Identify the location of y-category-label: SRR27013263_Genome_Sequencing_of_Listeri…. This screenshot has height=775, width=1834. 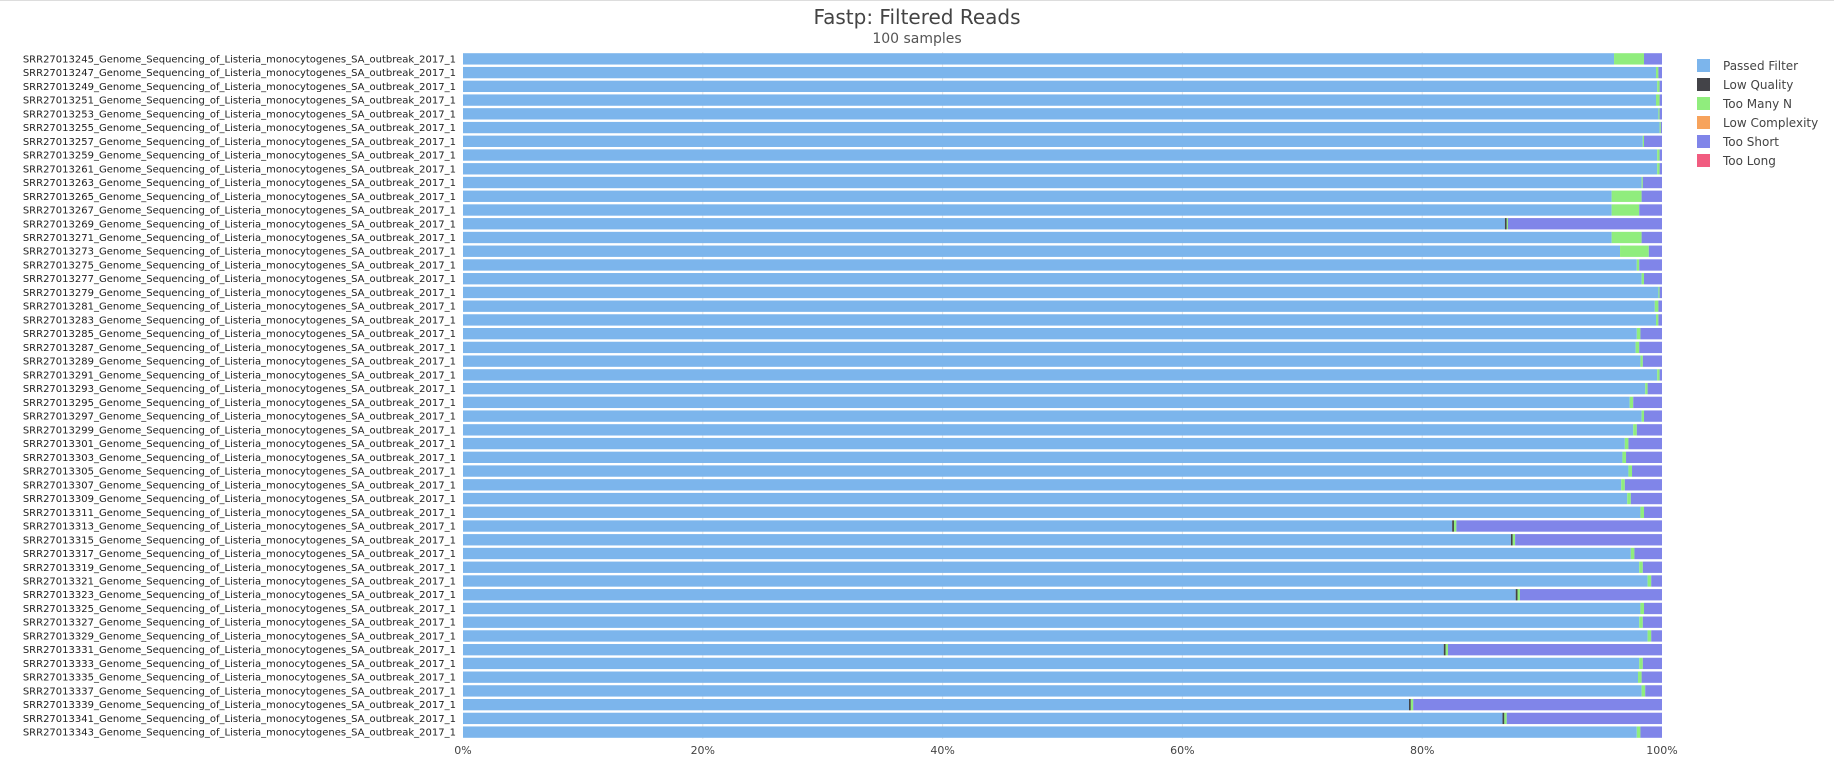
(239, 183).